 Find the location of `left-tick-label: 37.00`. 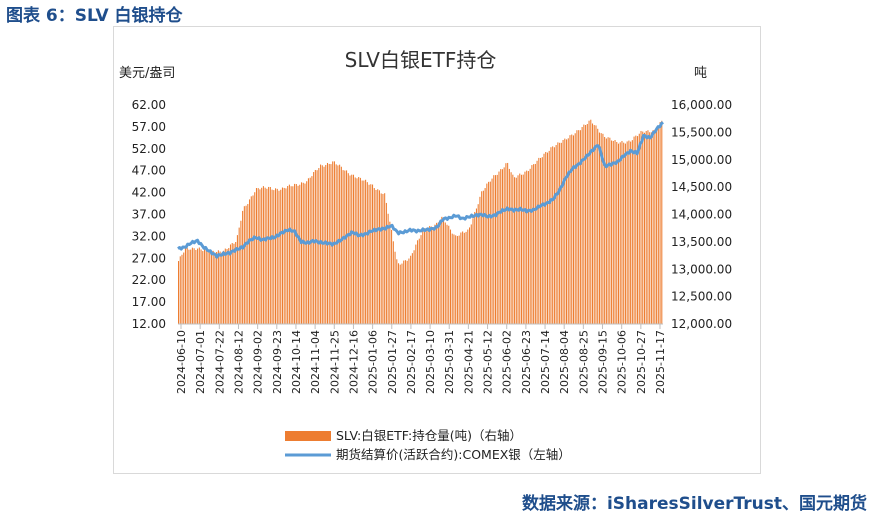

left-tick-label: 37.00 is located at coordinates (149, 215).